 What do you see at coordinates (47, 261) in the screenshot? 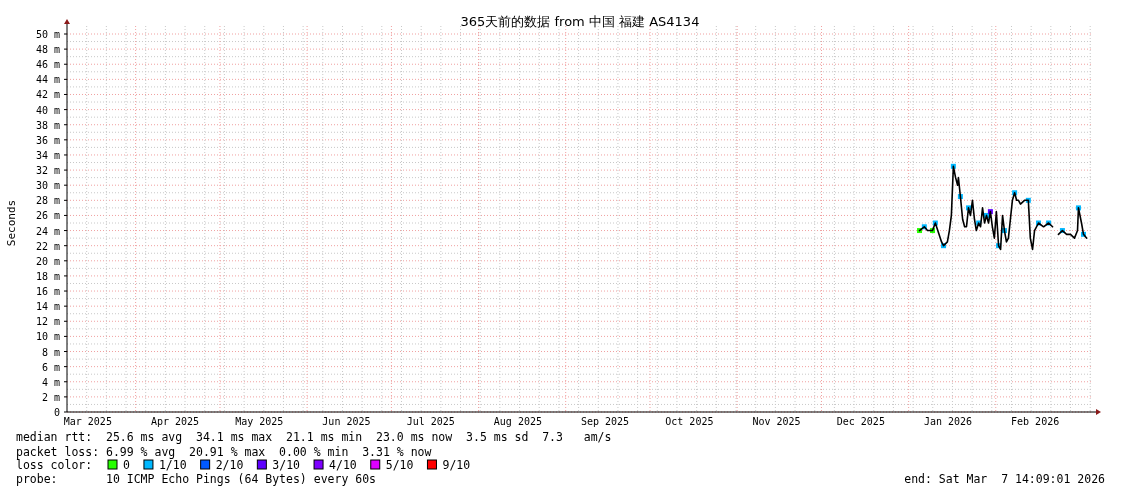
I see `y-tick-label: 20 m` at bounding box center [47, 261].